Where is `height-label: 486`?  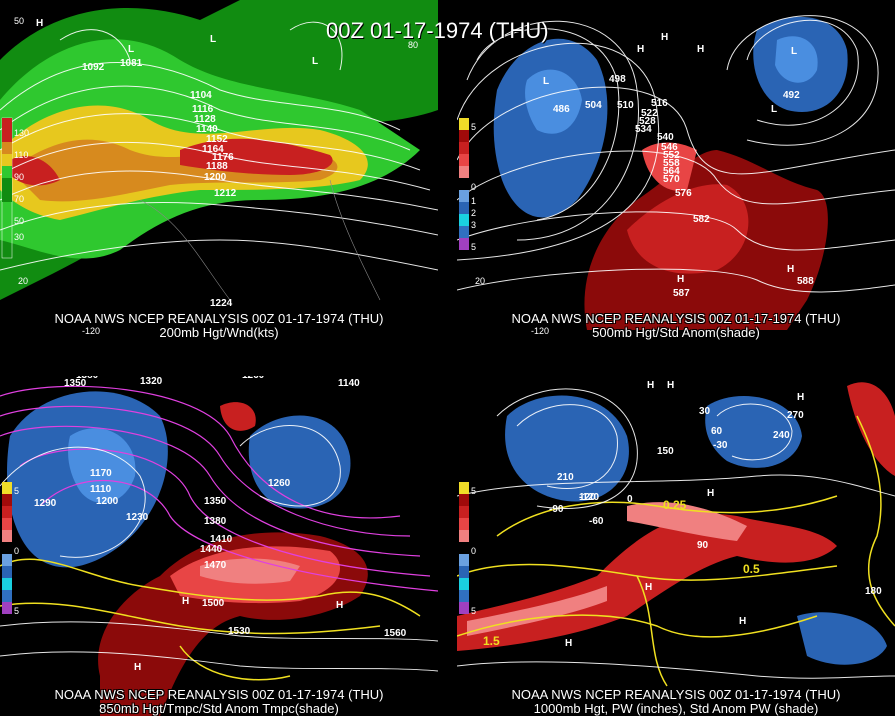 height-label: 486 is located at coordinates (561, 109).